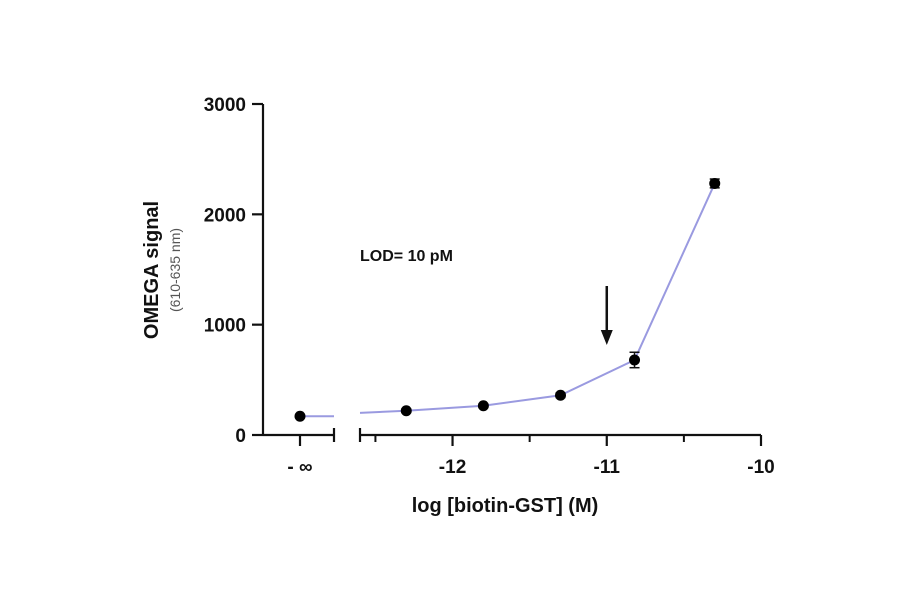 The image size is (900, 594). What do you see at coordinates (175, 270) in the screenshot?
I see `y-axis-subtitle: (610-635 nm)` at bounding box center [175, 270].